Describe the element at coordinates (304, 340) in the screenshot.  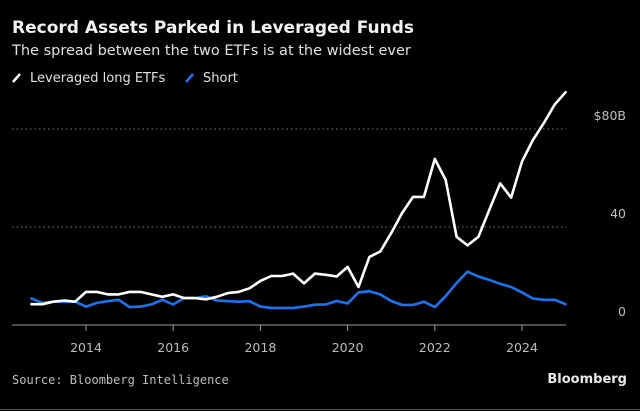
I see `x-axis: 2014 2016 2018 2020 2022 2024` at that location.